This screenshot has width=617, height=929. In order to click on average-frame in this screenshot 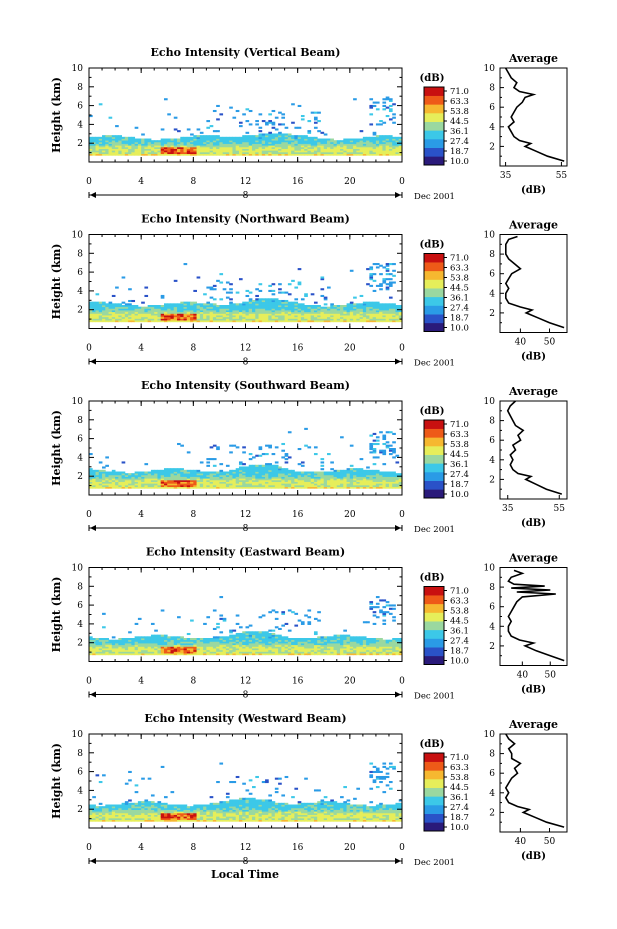, I will do `click(533, 117)`.